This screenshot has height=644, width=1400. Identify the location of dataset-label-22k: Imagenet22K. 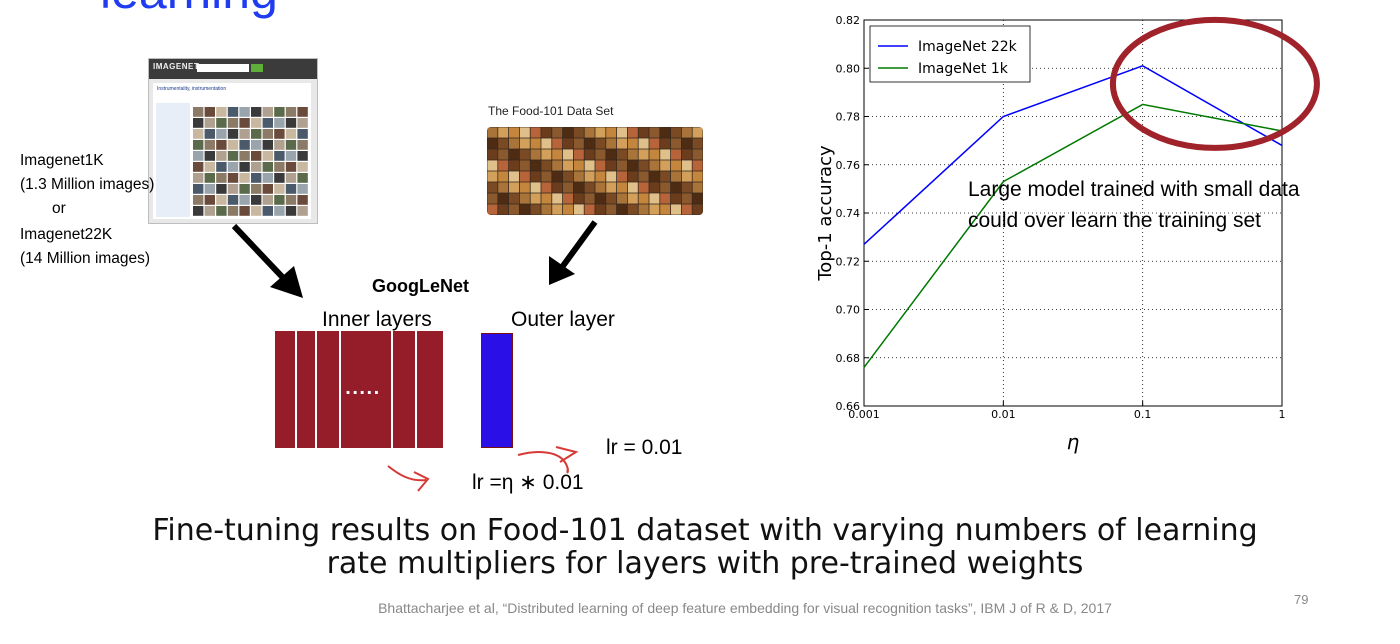
(66, 234).